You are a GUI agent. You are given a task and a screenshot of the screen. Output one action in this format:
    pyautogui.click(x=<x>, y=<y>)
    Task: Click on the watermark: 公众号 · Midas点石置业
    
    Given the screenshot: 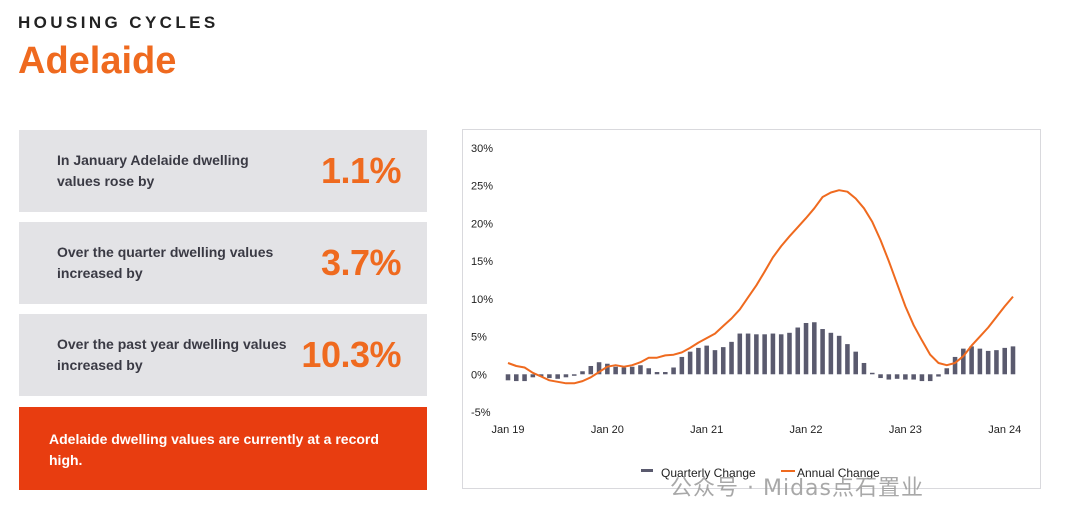 What is the action you would take?
    pyautogui.click(x=797, y=488)
    